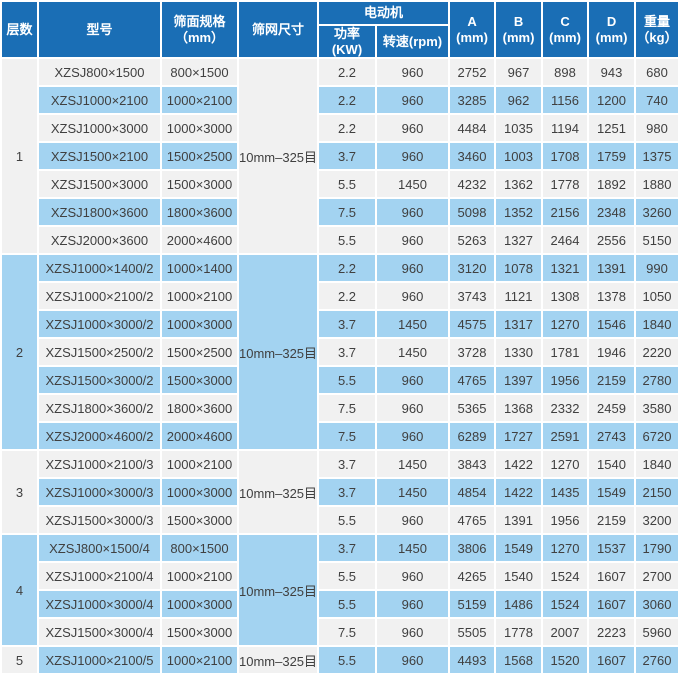  What do you see at coordinates (199, 72) in the screenshot?
I see `cell-screen-spec: 800×1500` at bounding box center [199, 72].